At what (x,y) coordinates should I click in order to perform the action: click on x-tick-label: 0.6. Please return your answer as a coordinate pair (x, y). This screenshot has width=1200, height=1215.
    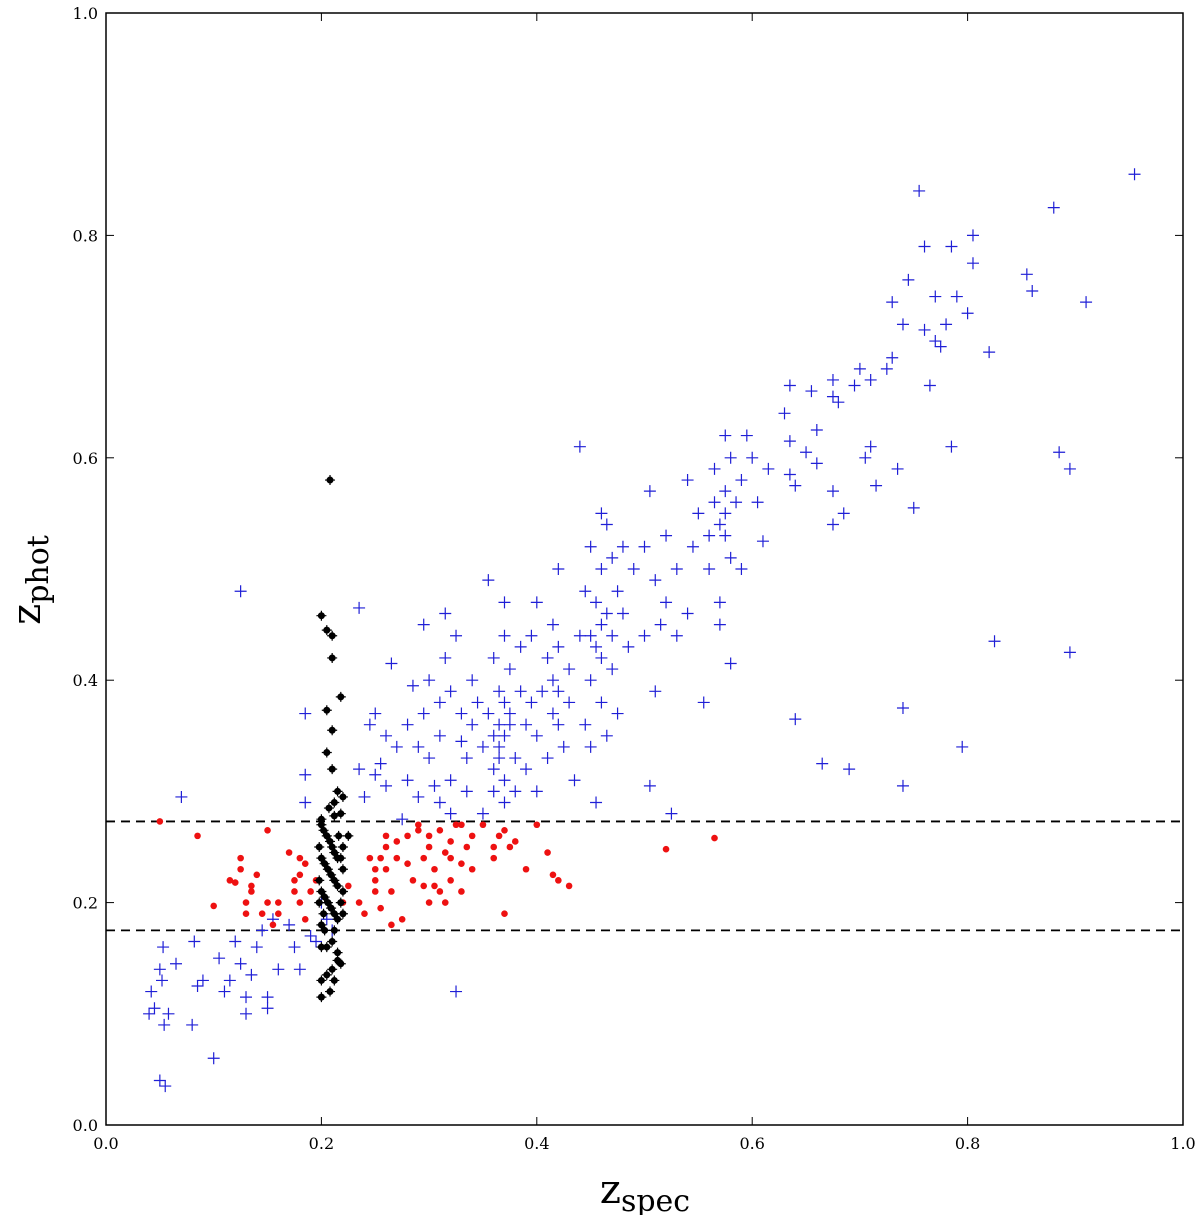
    Looking at the image, I should click on (751, 1143).